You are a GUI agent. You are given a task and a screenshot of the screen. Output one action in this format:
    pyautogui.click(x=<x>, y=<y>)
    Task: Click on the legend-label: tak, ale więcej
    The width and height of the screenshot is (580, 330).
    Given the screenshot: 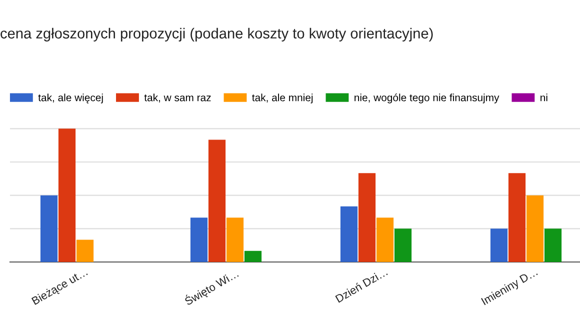 What is the action you would take?
    pyautogui.click(x=70, y=99)
    